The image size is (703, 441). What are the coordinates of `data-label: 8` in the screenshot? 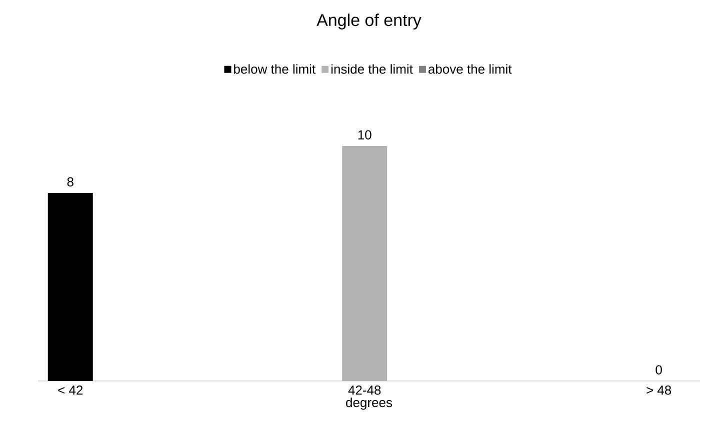 It's located at (70, 181).